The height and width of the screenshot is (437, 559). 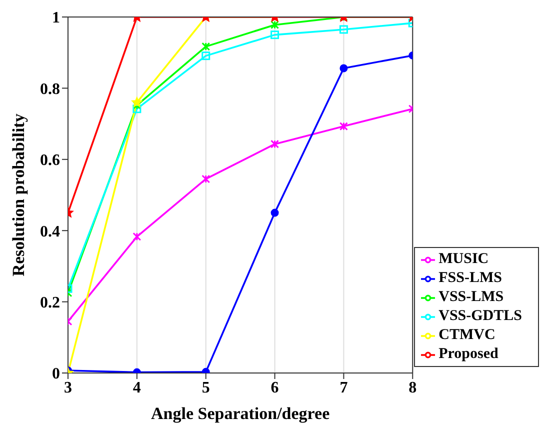 What do you see at coordinates (50, 161) in the screenshot?
I see `y-tick-label: 0.6` at bounding box center [50, 161].